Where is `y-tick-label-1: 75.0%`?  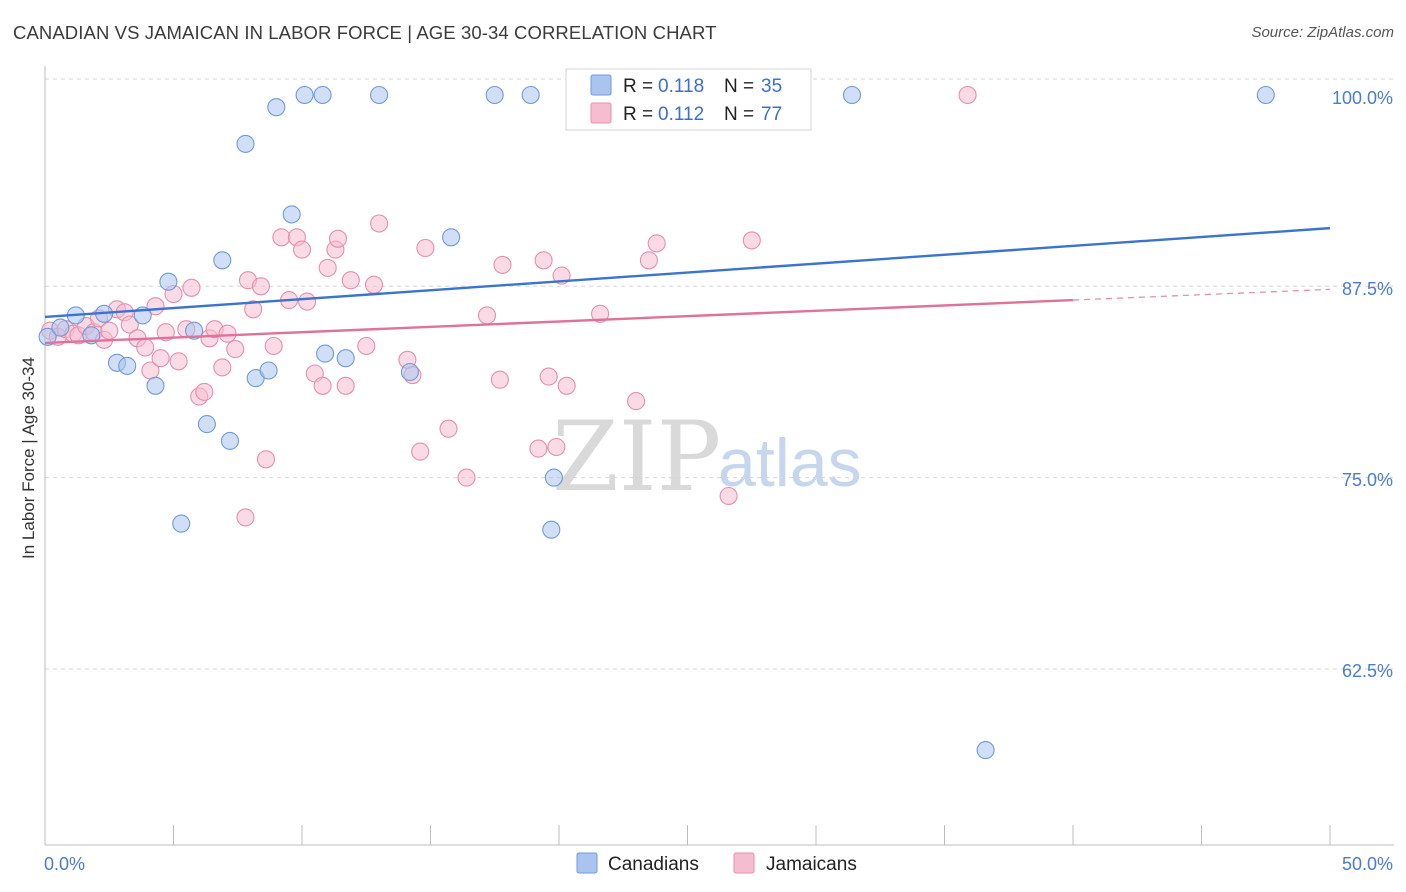 y-tick-label-1: 75.0% is located at coordinates (1367, 480).